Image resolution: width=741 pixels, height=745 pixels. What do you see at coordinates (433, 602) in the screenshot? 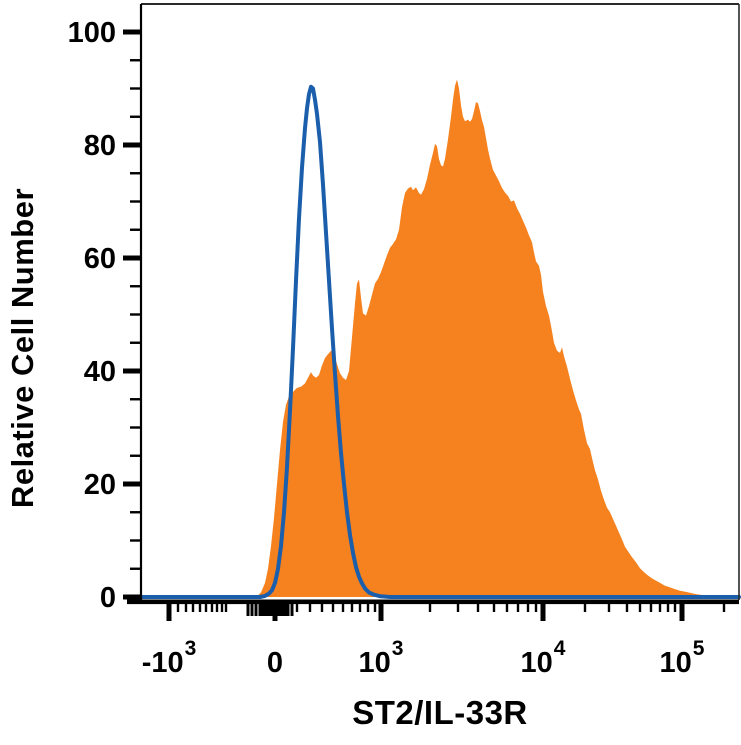
I see `x-axis-line` at bounding box center [433, 602].